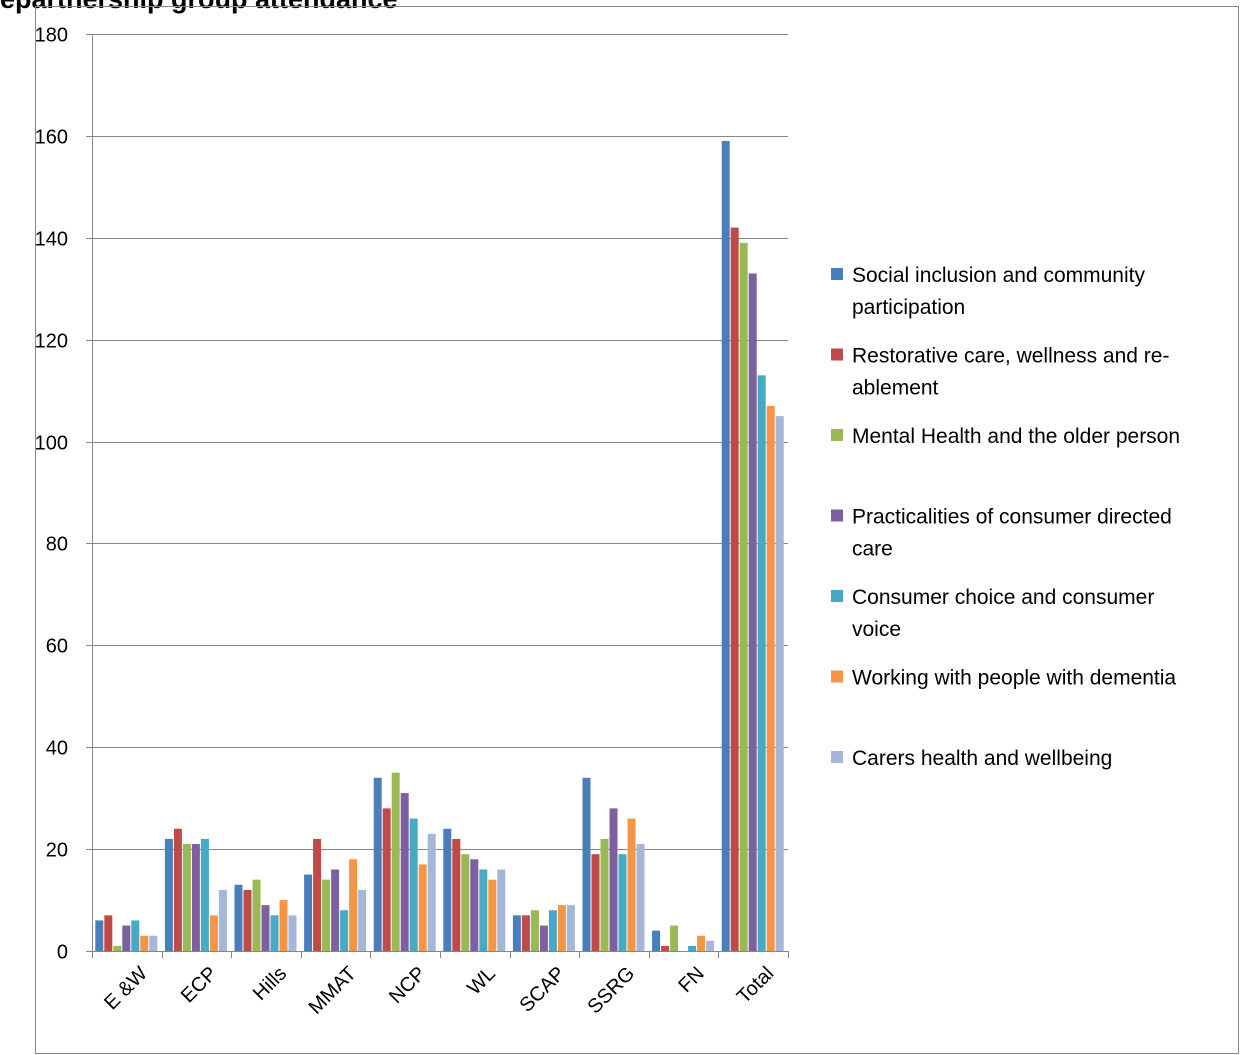 This screenshot has width=1241, height=1055. I want to click on y-tick-label: 20, so click(57, 851).